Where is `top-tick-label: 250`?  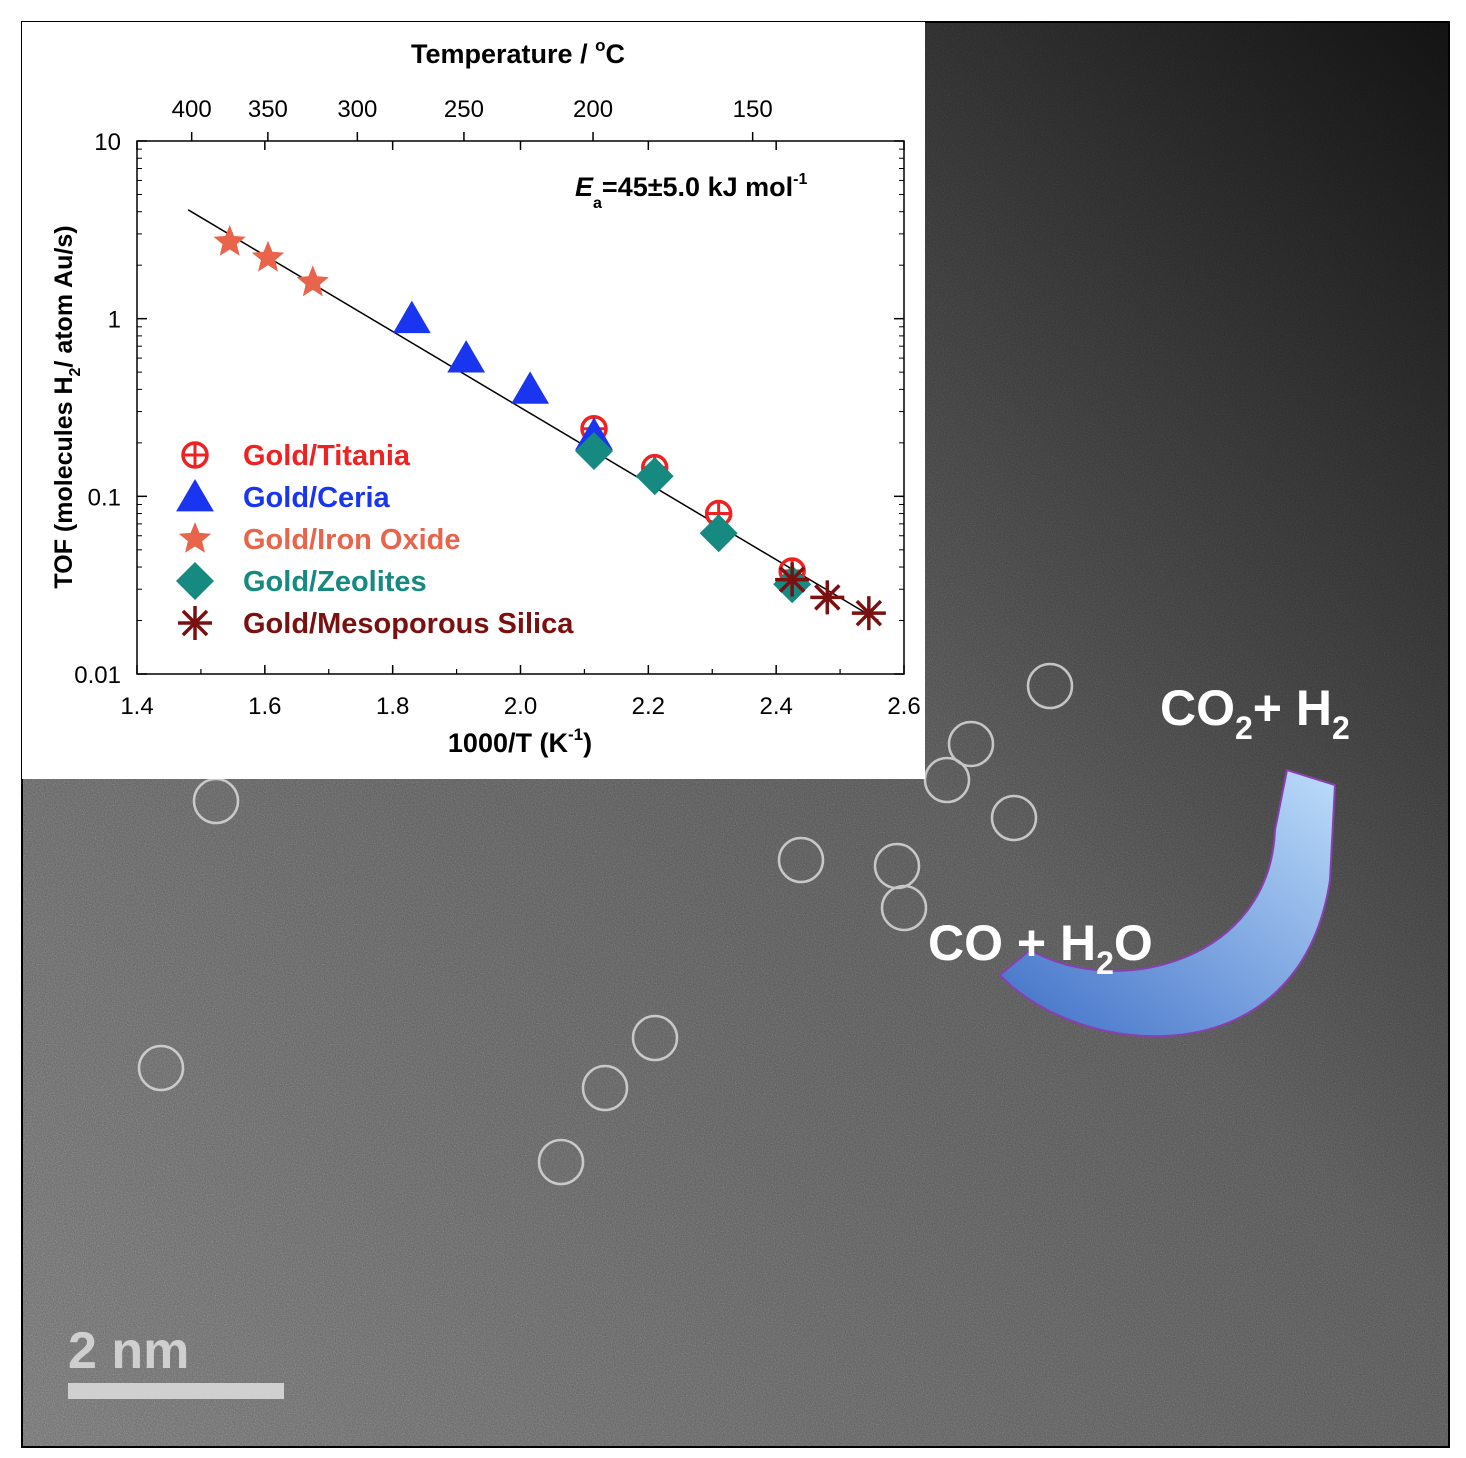 top-tick-label: 250 is located at coordinates (464, 109).